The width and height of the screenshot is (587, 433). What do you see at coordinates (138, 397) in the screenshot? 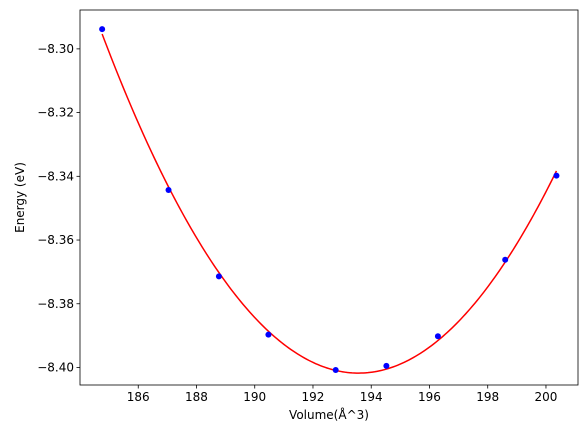
I see `x-tick-label: 186` at bounding box center [138, 397].